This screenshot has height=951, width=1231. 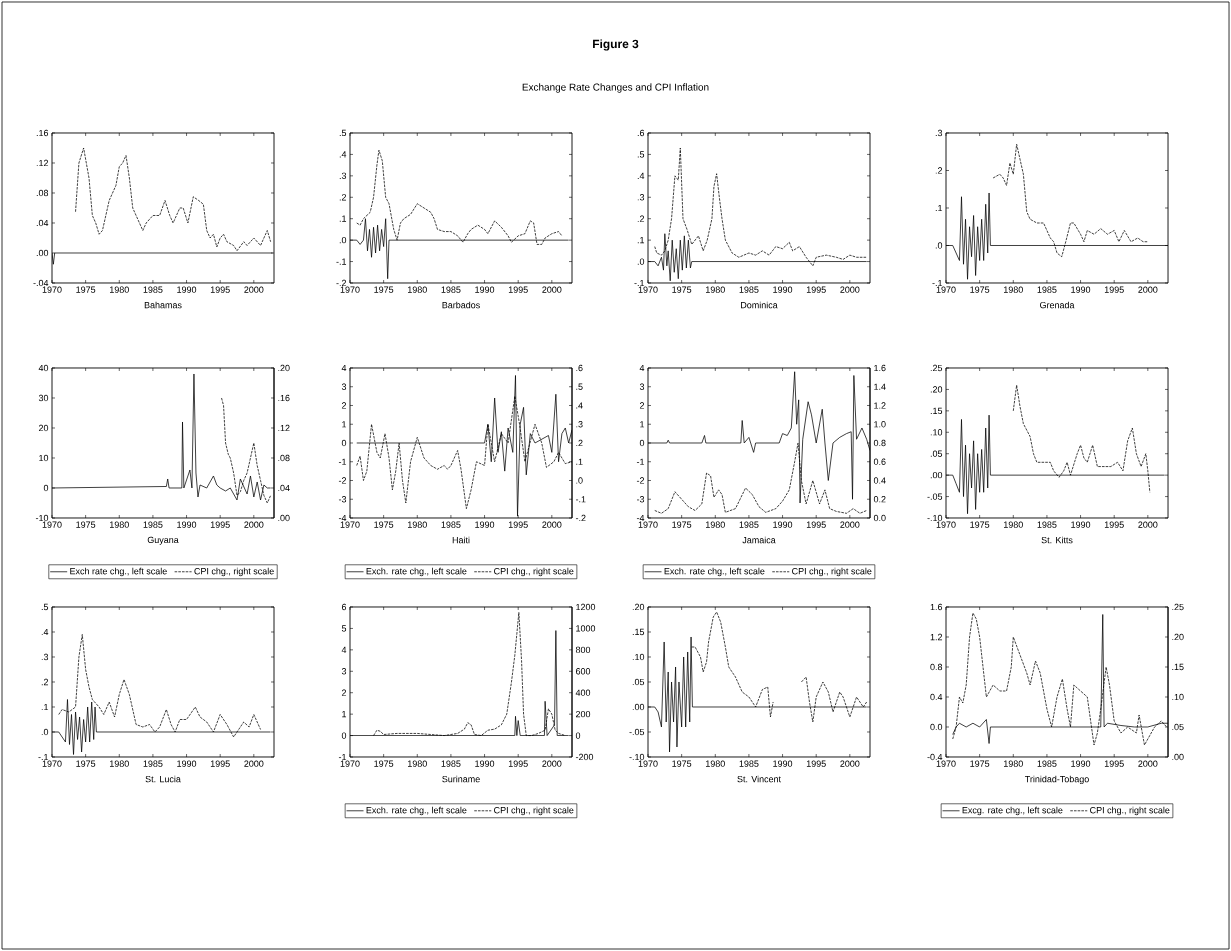 I want to click on y2-tick-label: 400, so click(x=583, y=692).